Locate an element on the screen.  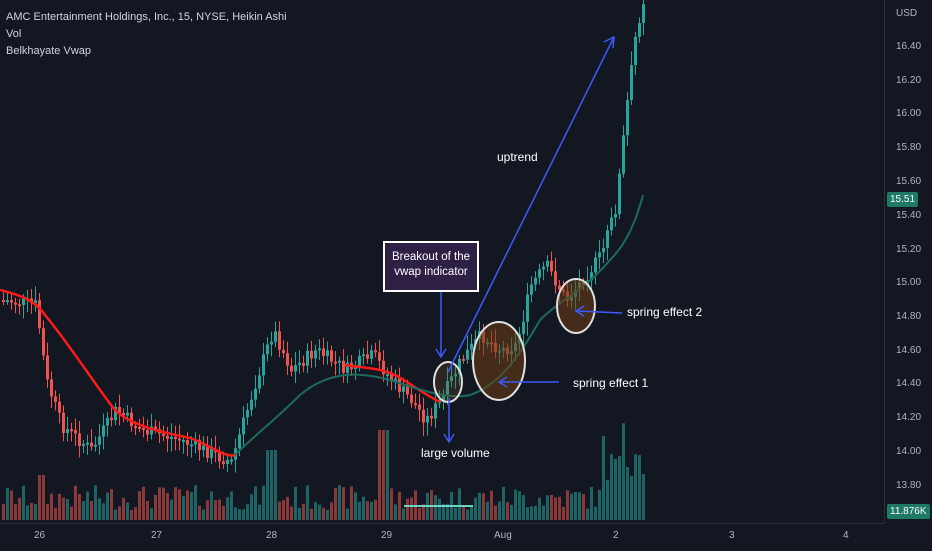
uptrend-arrow is located at coordinates (531, 204).